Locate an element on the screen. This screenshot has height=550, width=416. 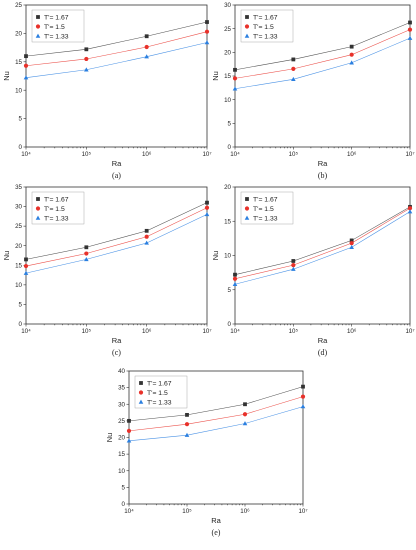
panel-label: (a) is located at coordinates (116, 175).